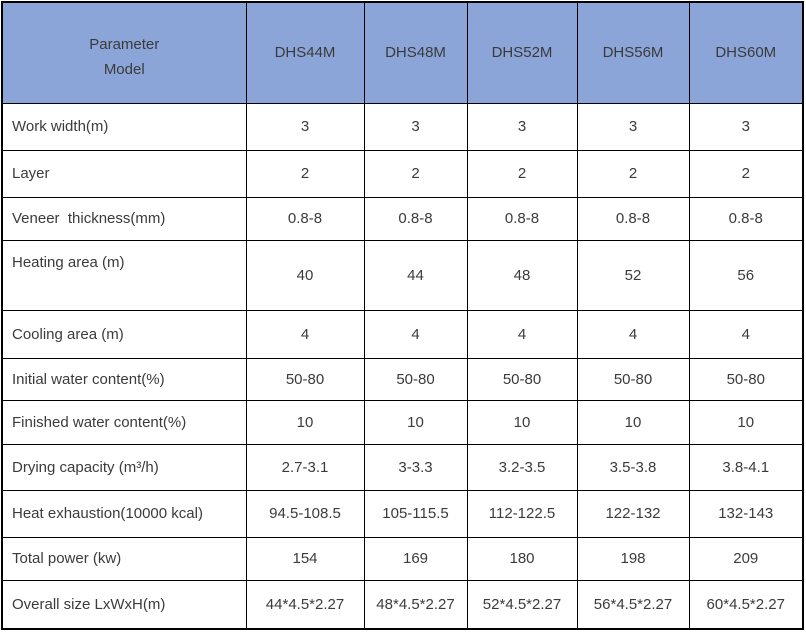 The width and height of the screenshot is (806, 633). Describe the element at coordinates (124, 334) in the screenshot. I see `row-label-cell: Cooling area (m)` at that location.